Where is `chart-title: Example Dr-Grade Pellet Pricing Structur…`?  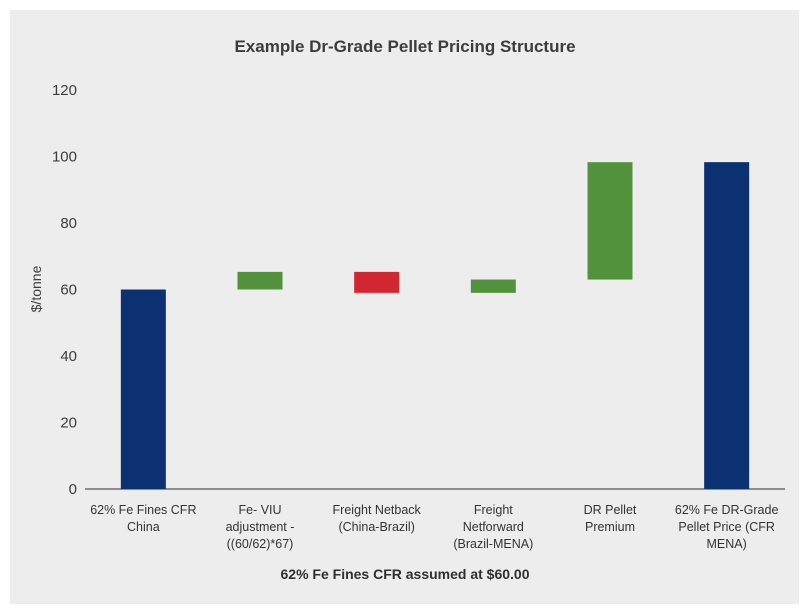
chart-title: Example Dr-Grade Pellet Pricing Structur… is located at coordinates (405, 46).